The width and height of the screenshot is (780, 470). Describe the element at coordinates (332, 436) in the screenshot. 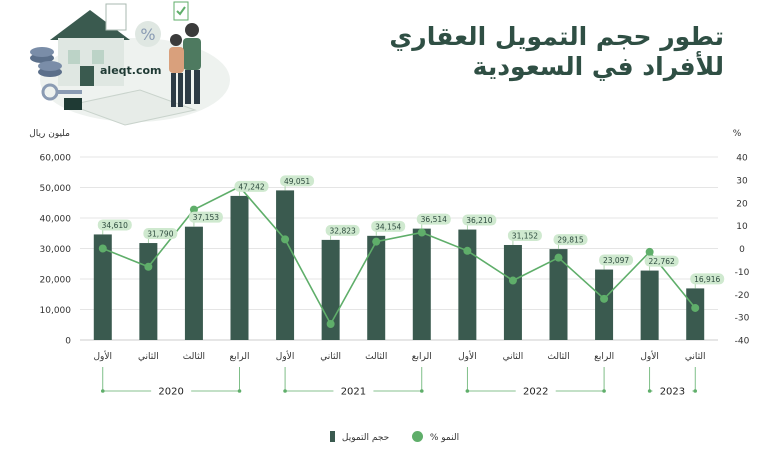

I see `legend-swatch-bar` at that location.